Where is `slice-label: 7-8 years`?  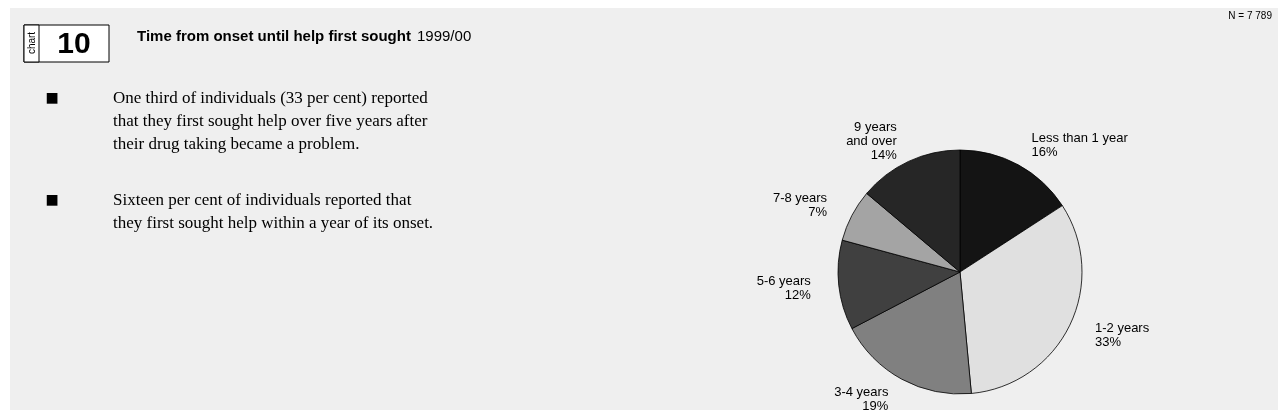 slice-label: 7-8 years is located at coordinates (800, 198).